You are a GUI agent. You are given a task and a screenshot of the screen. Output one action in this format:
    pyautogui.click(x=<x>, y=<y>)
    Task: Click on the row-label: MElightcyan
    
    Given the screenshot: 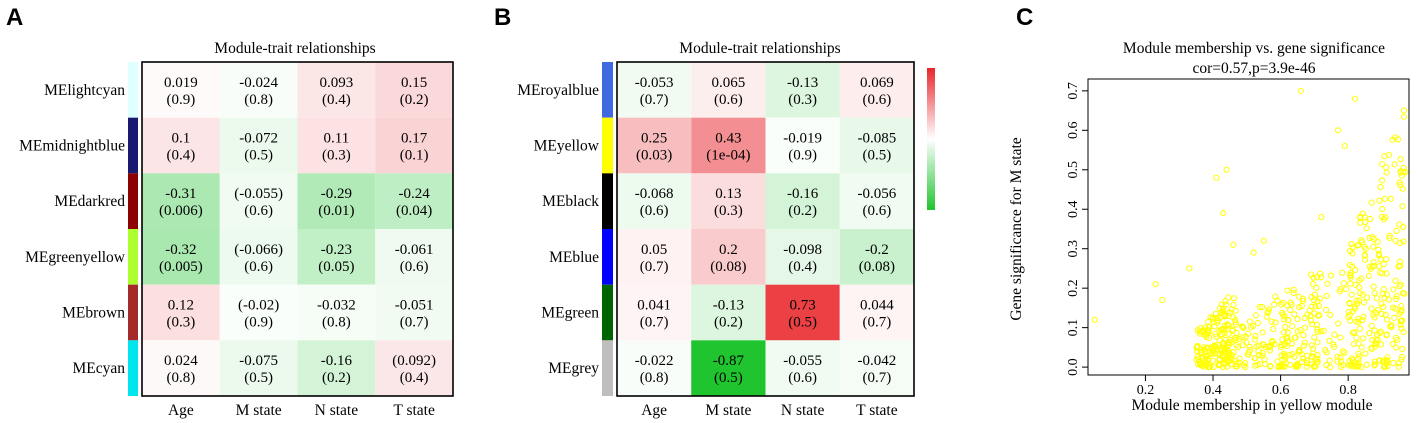 What is the action you would take?
    pyautogui.click(x=84, y=90)
    